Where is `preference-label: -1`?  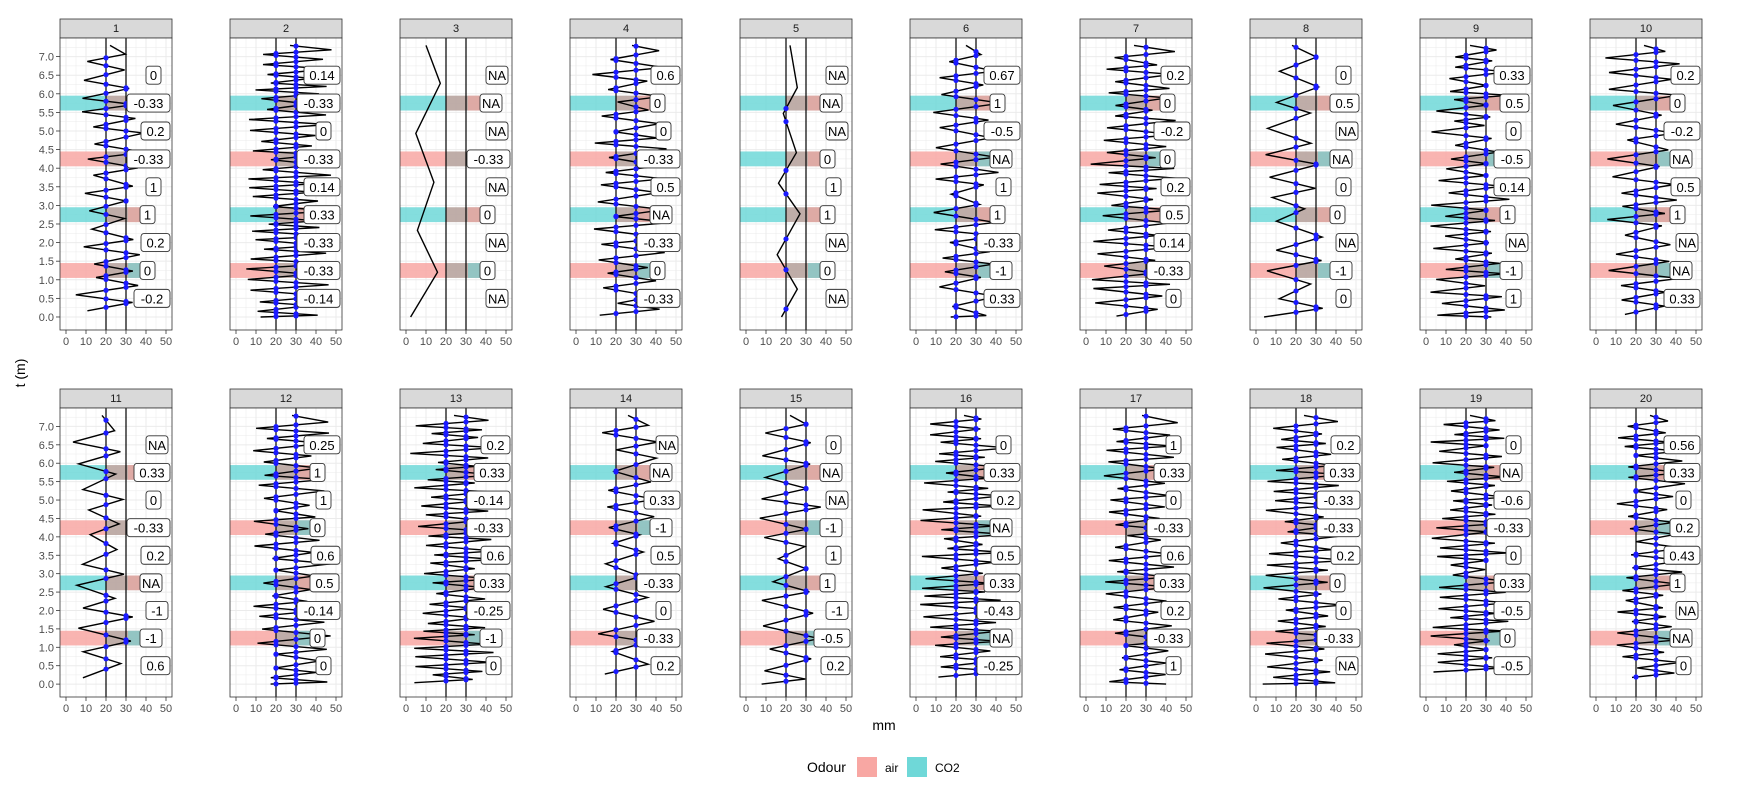
preference-label: -1 is located at coordinates (491, 638).